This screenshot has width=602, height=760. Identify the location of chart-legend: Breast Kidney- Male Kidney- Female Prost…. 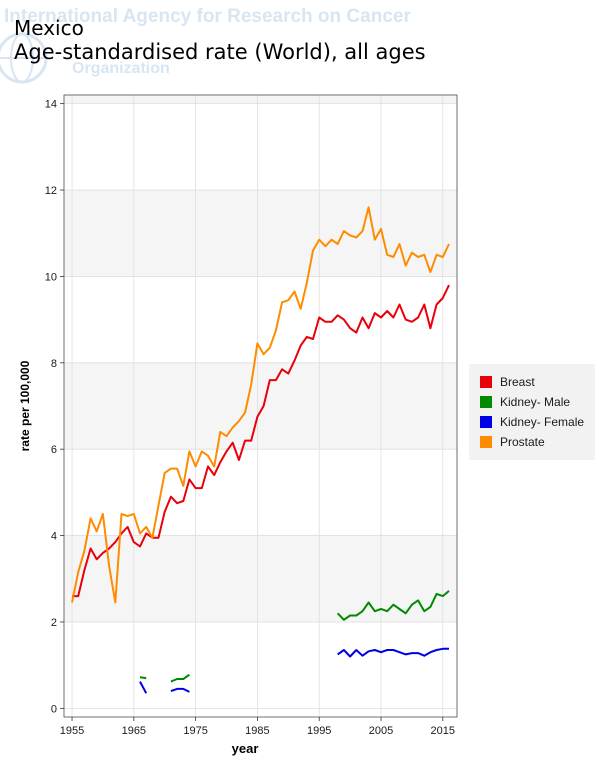
(532, 412).